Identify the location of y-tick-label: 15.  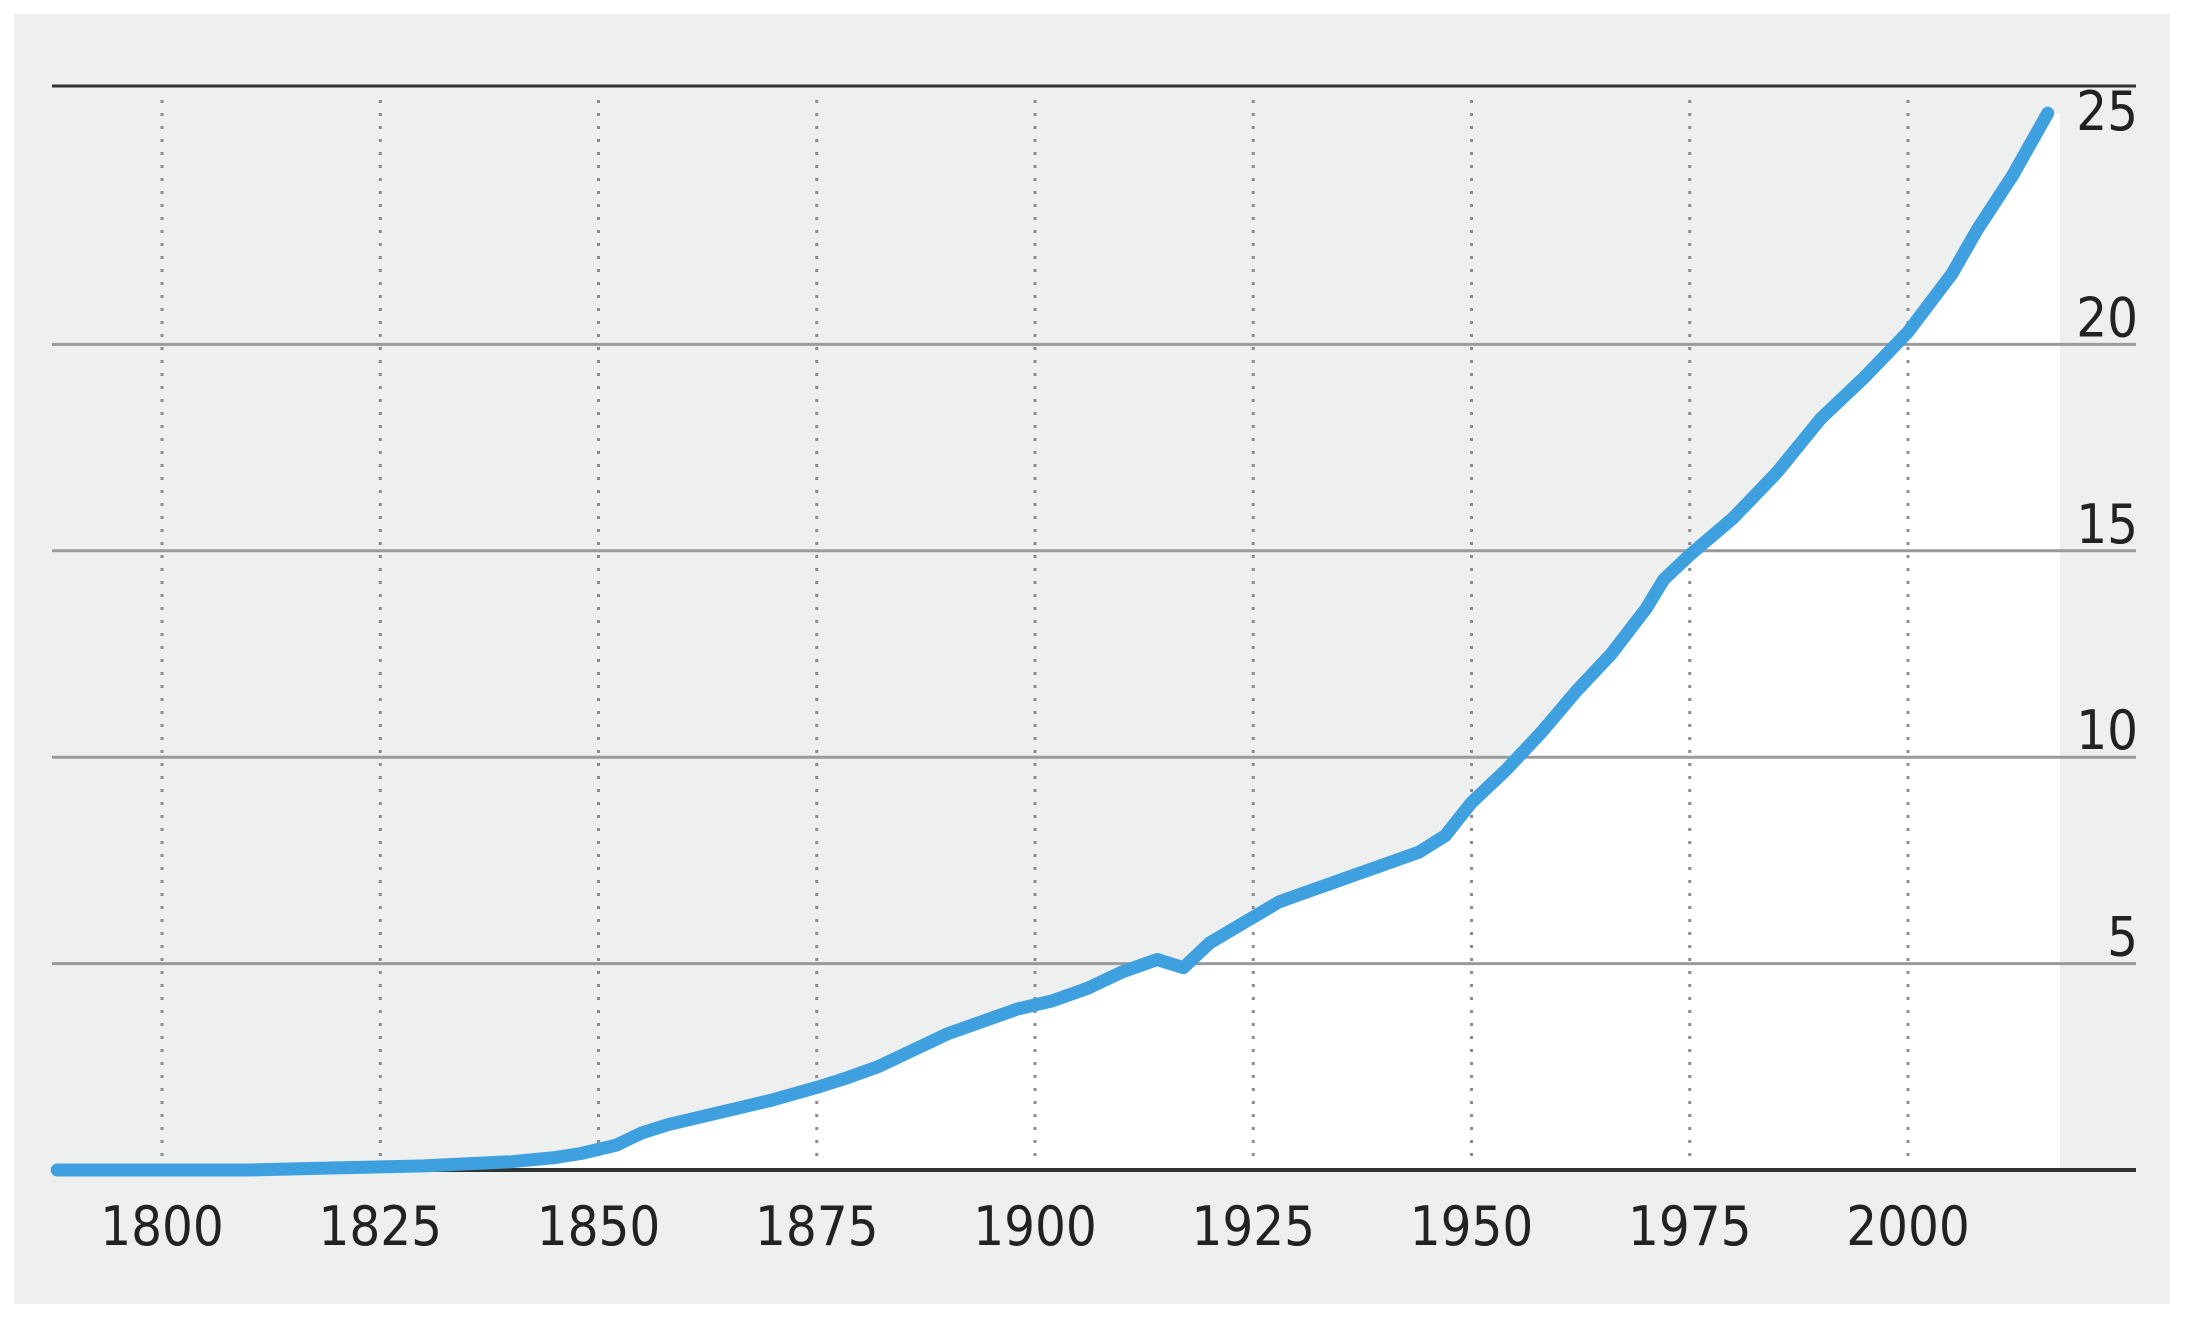
(2107, 524).